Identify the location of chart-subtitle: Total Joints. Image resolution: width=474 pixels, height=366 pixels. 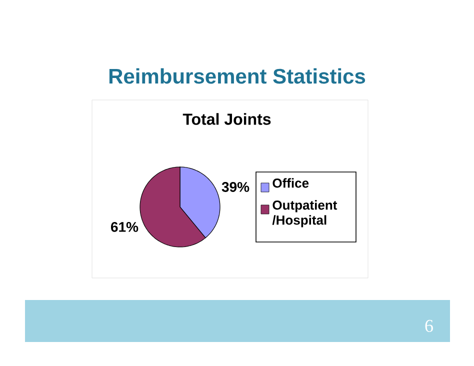
(226, 119).